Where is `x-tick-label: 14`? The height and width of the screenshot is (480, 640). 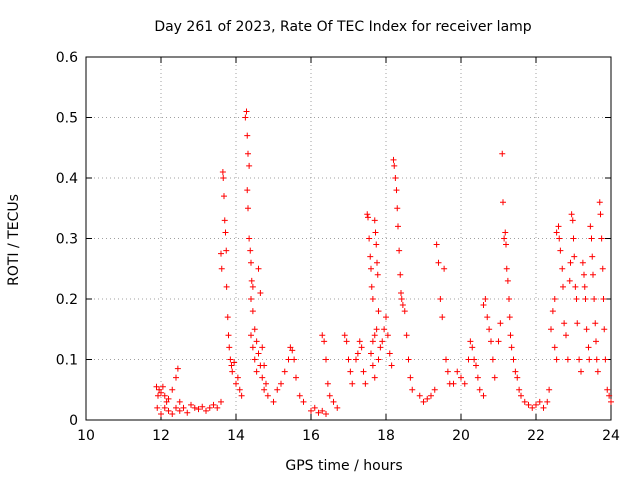 x-tick-label: 14 is located at coordinates (236, 436).